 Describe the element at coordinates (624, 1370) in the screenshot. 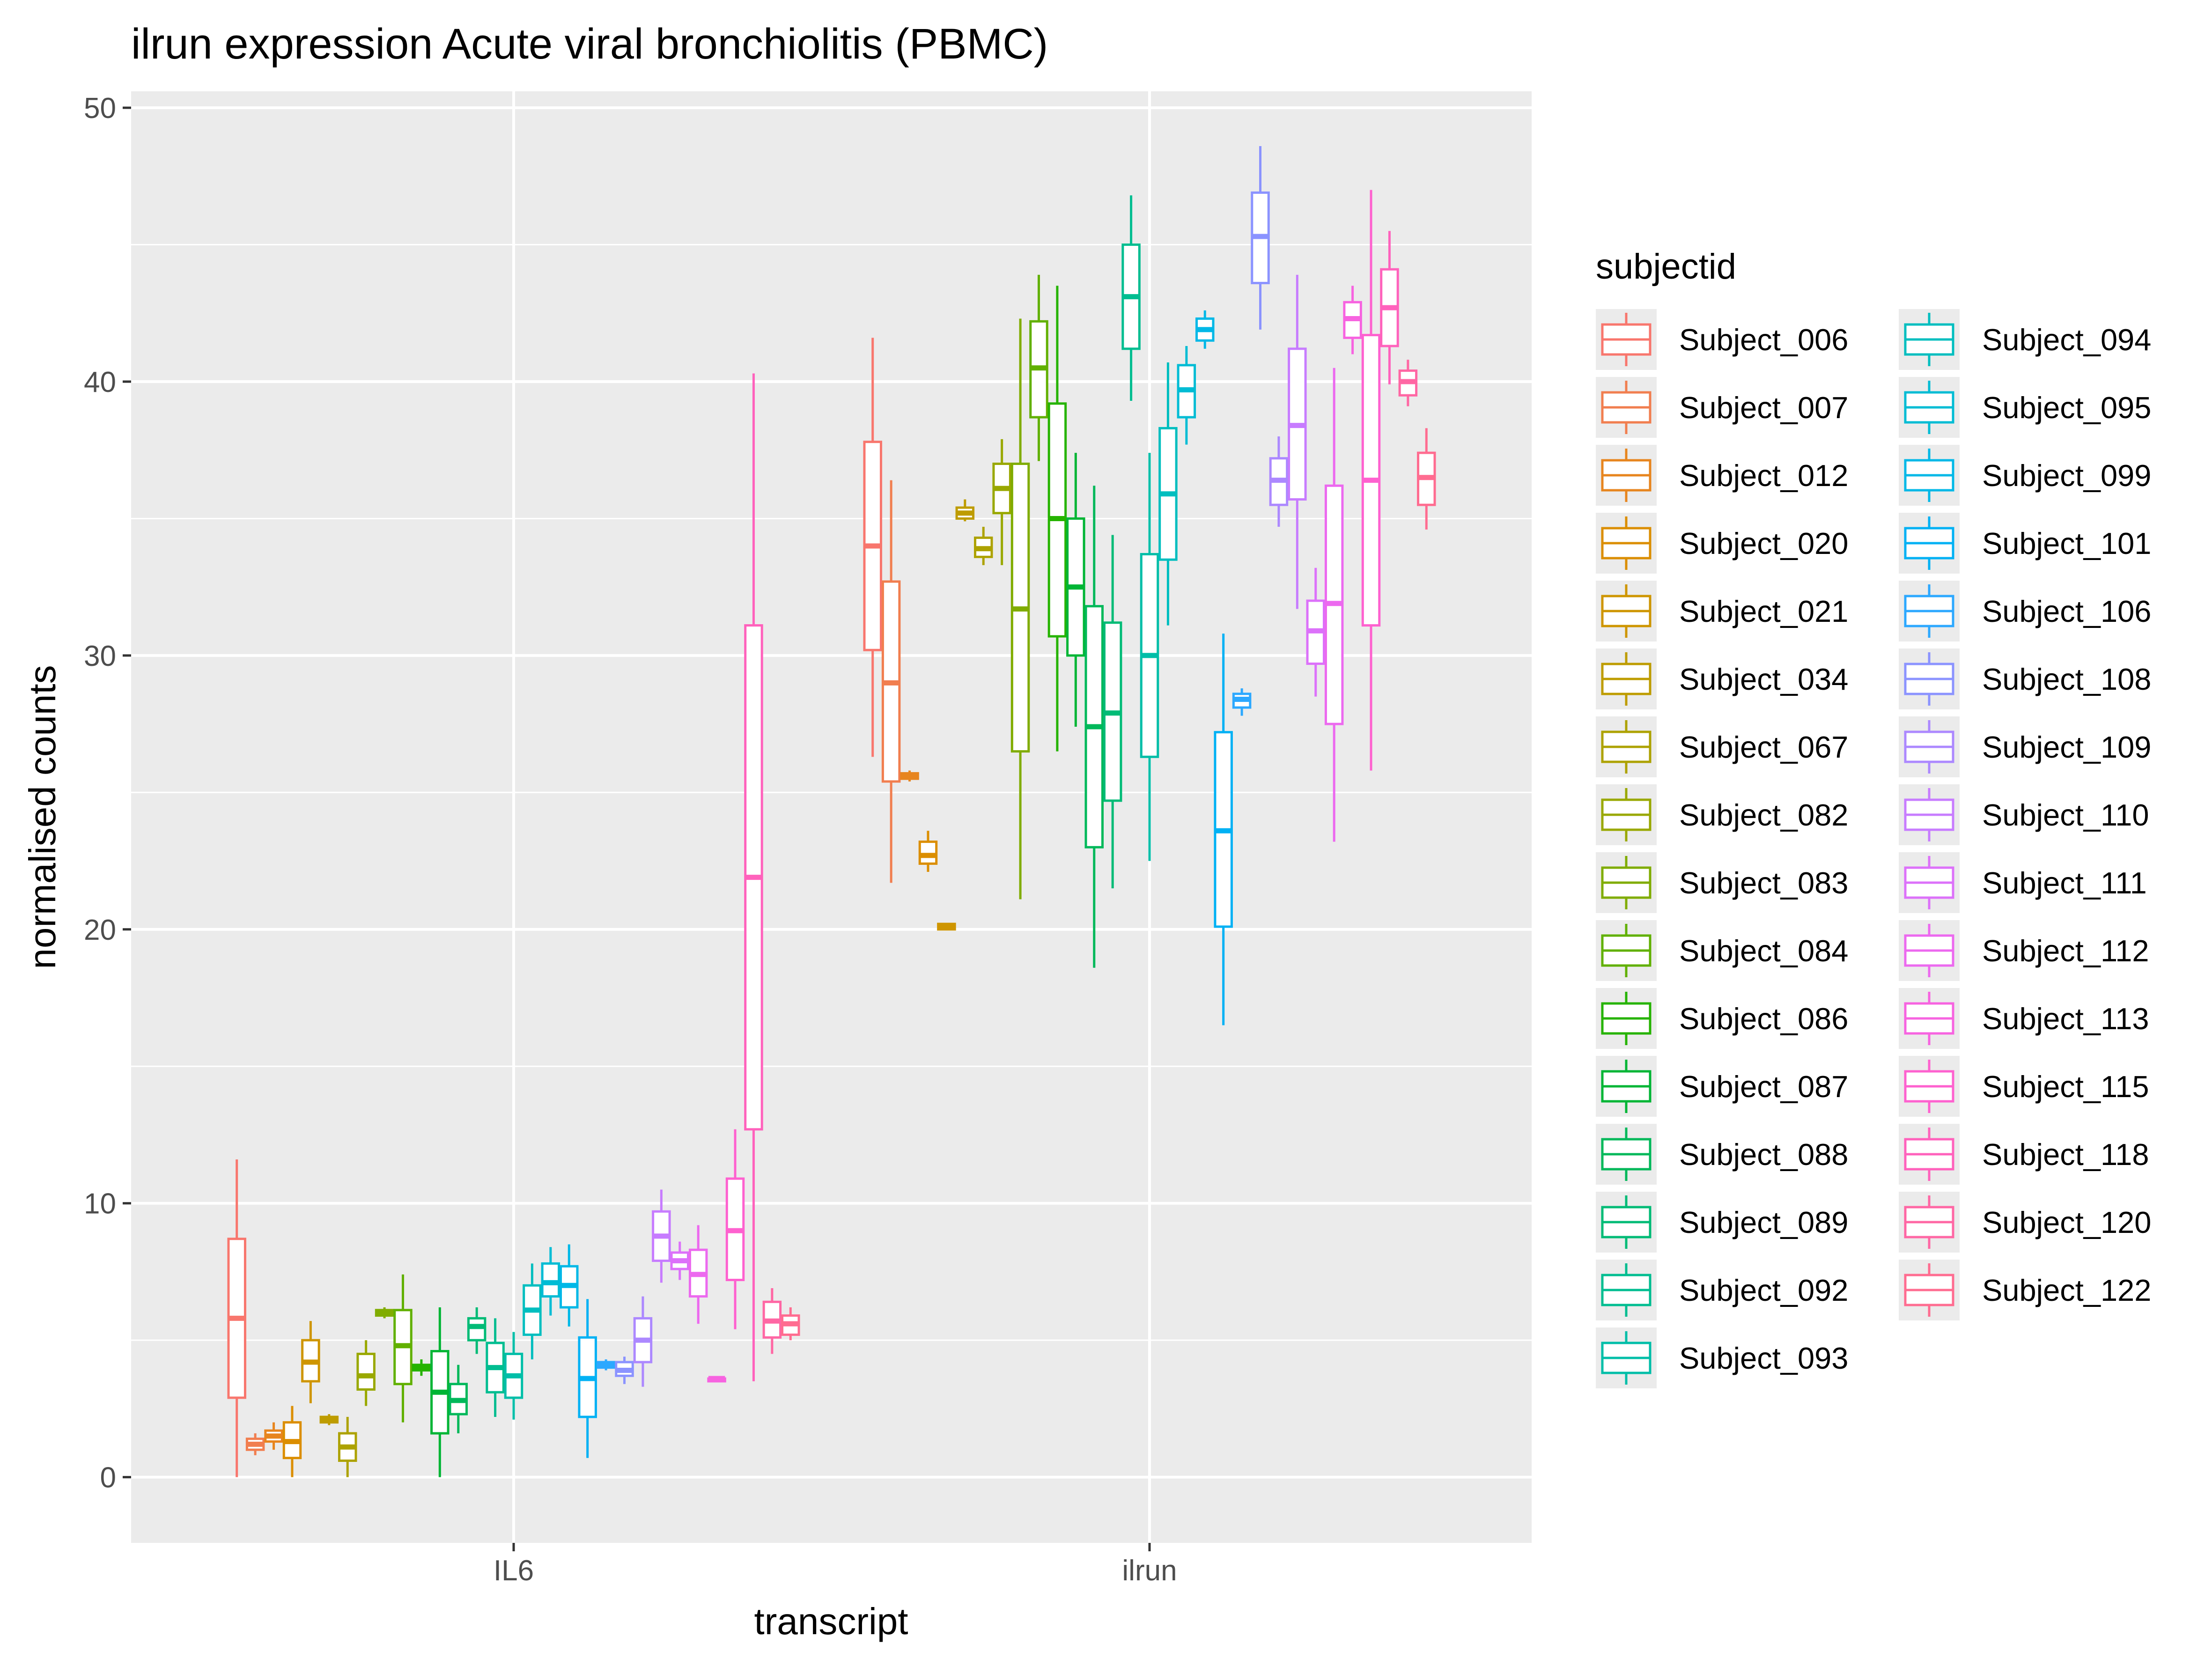

I see `boxplot-Subject_108-IL6` at that location.